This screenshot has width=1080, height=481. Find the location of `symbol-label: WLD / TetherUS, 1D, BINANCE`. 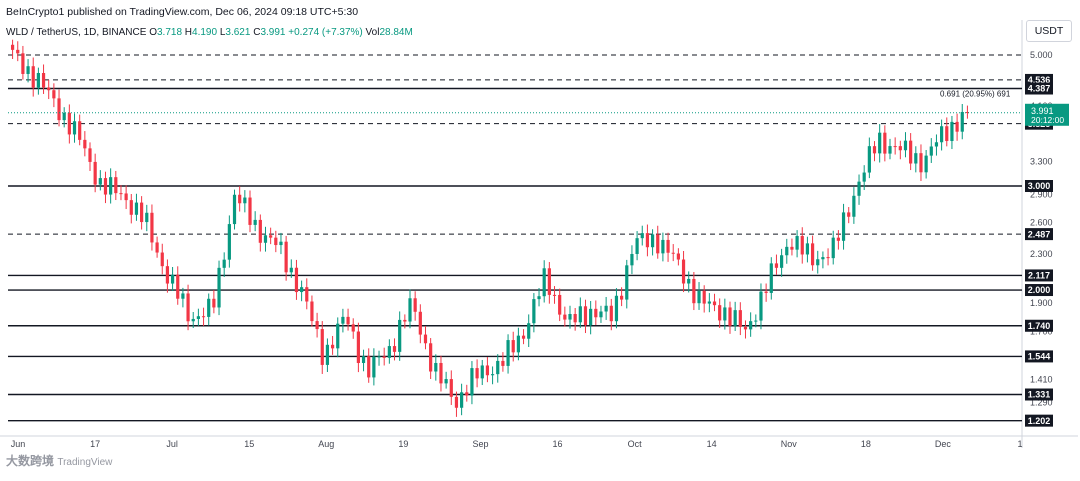

symbol-label: WLD / TetherUS, 1D, BINANCE is located at coordinates (76, 32).